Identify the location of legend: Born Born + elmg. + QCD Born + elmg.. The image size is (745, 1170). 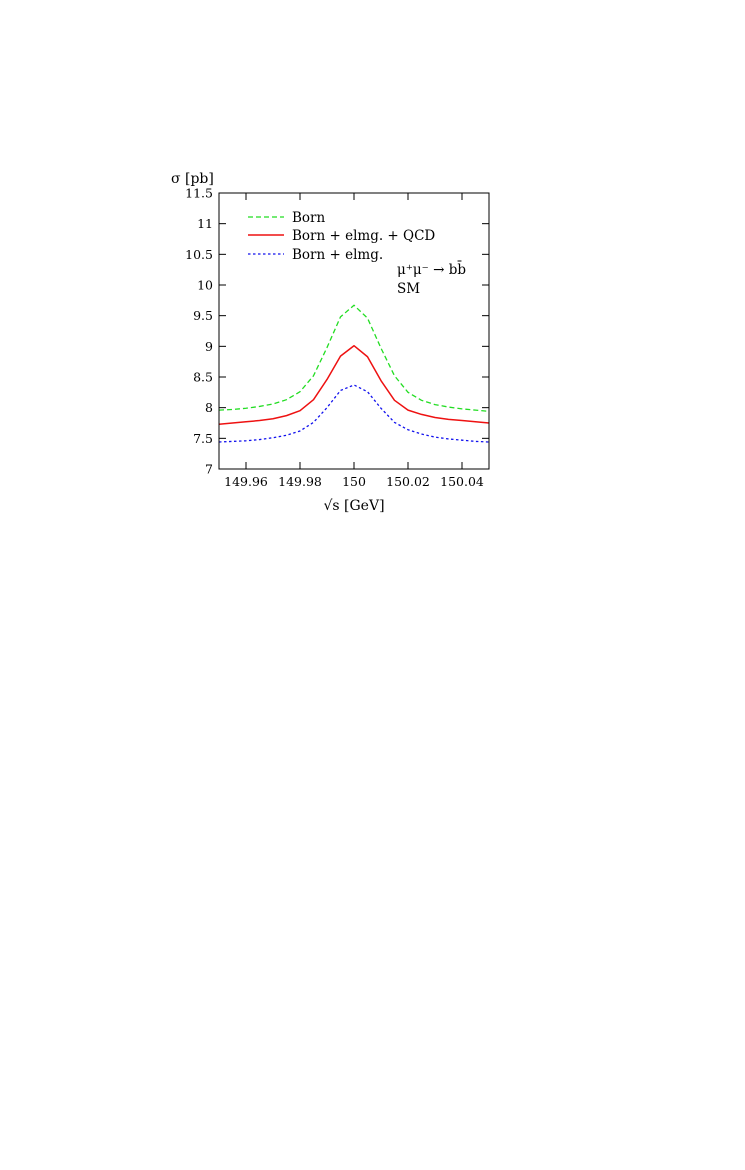
(341, 236).